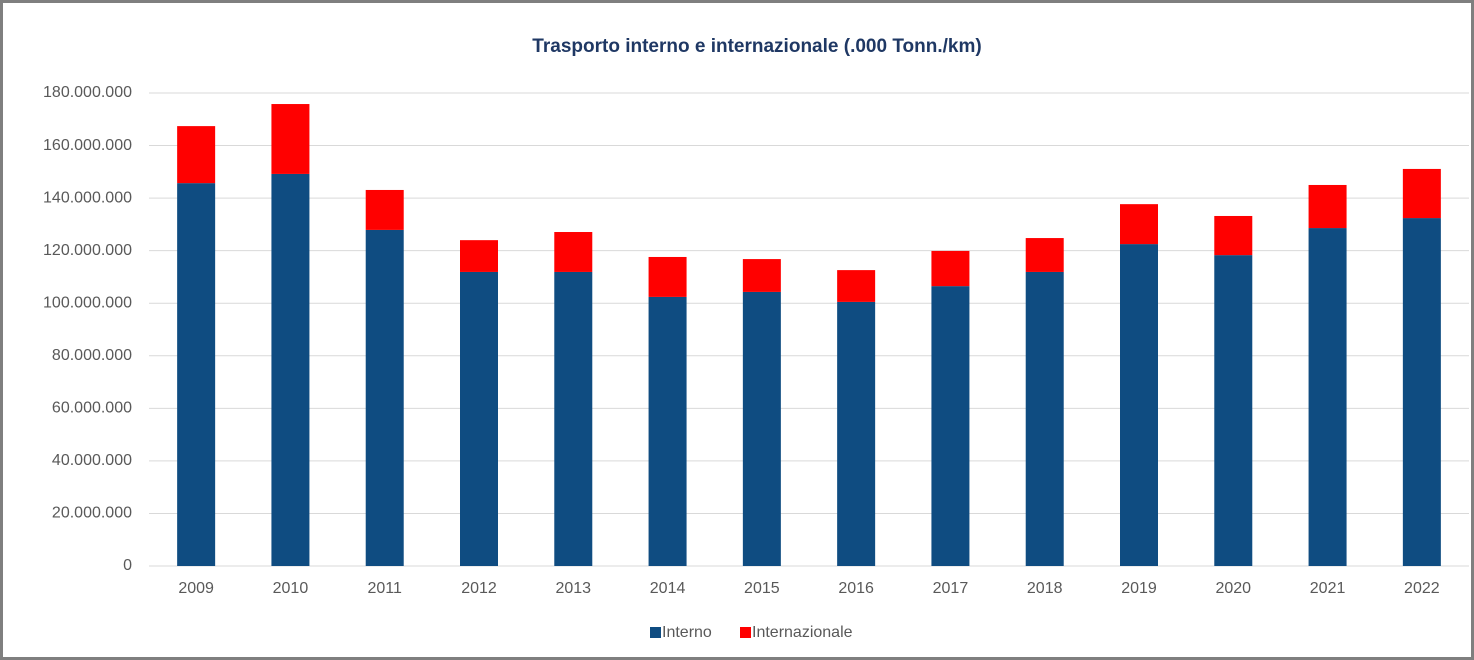  Describe the element at coordinates (762, 588) in the screenshot. I see `x-tick-label: 2015` at that location.